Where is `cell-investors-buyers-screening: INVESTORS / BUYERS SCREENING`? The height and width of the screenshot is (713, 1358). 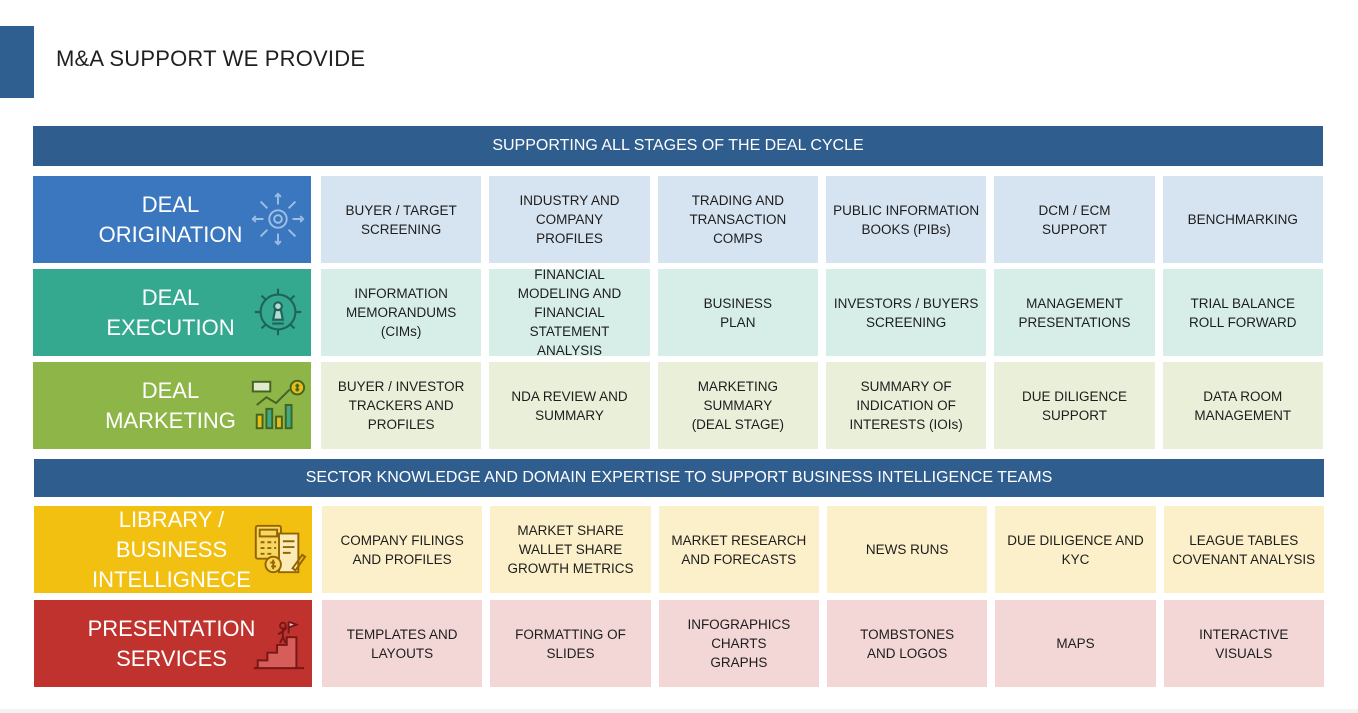 cell-investors-buyers-screening: INVESTORS / BUYERS SCREENING is located at coordinates (906, 312).